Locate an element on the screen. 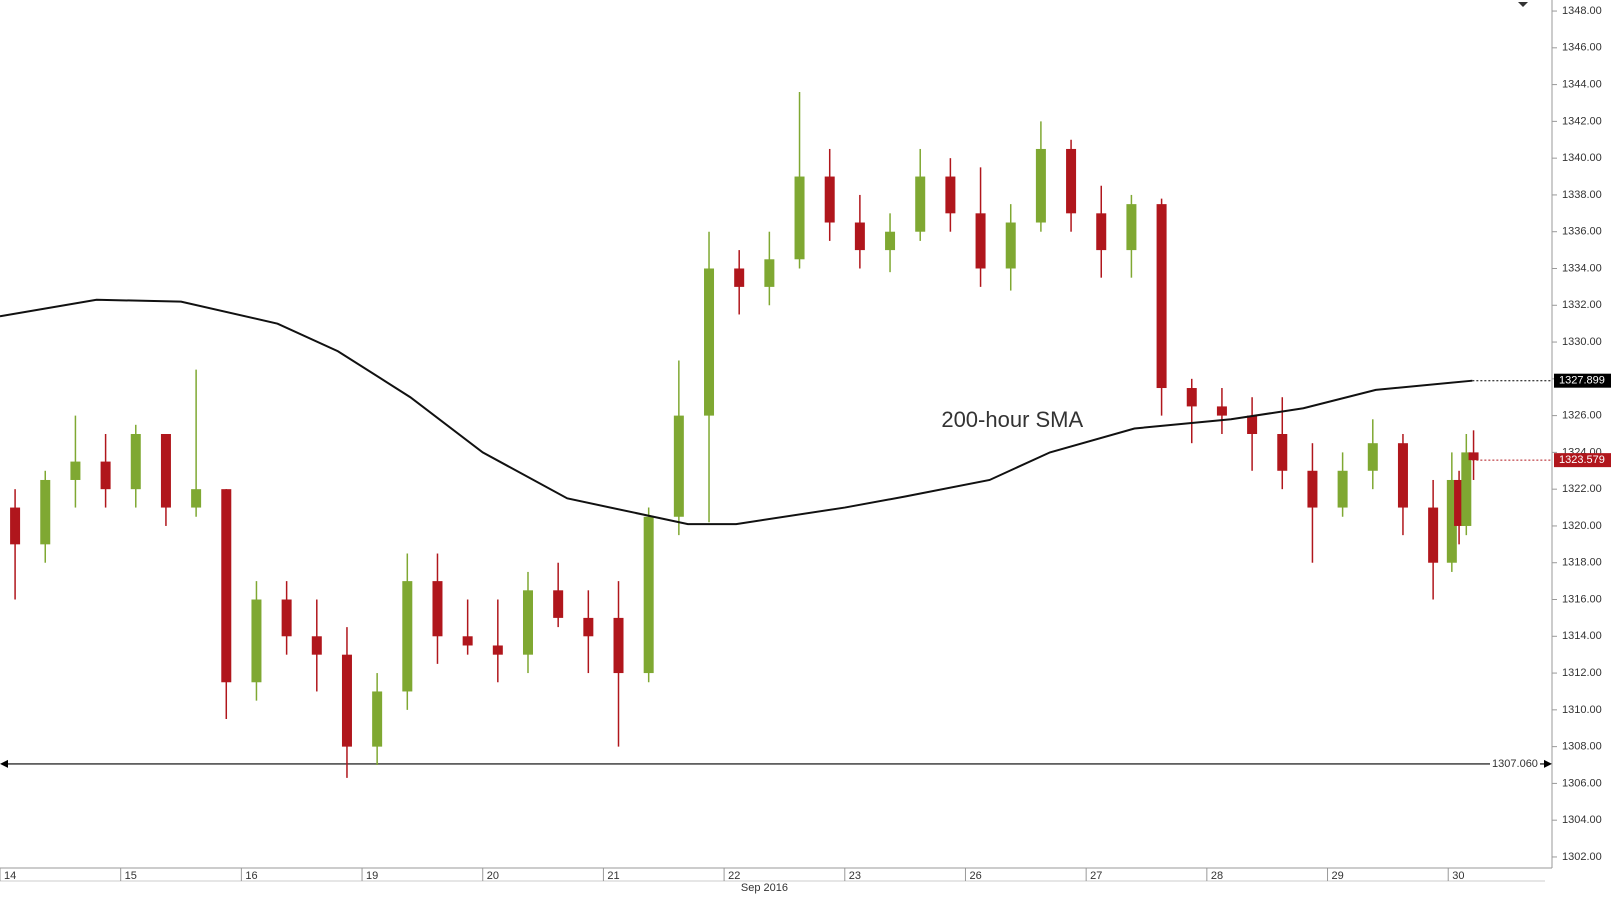  support-arrow-right is located at coordinates (1548, 763).